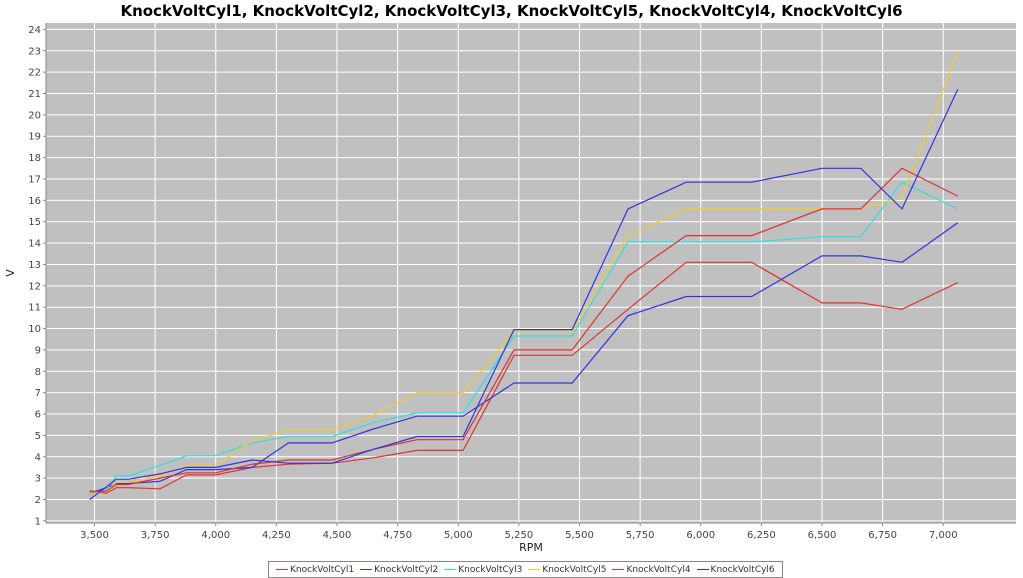 This screenshot has width=1023, height=578. I want to click on y-tick-label: 19, so click(34, 137).